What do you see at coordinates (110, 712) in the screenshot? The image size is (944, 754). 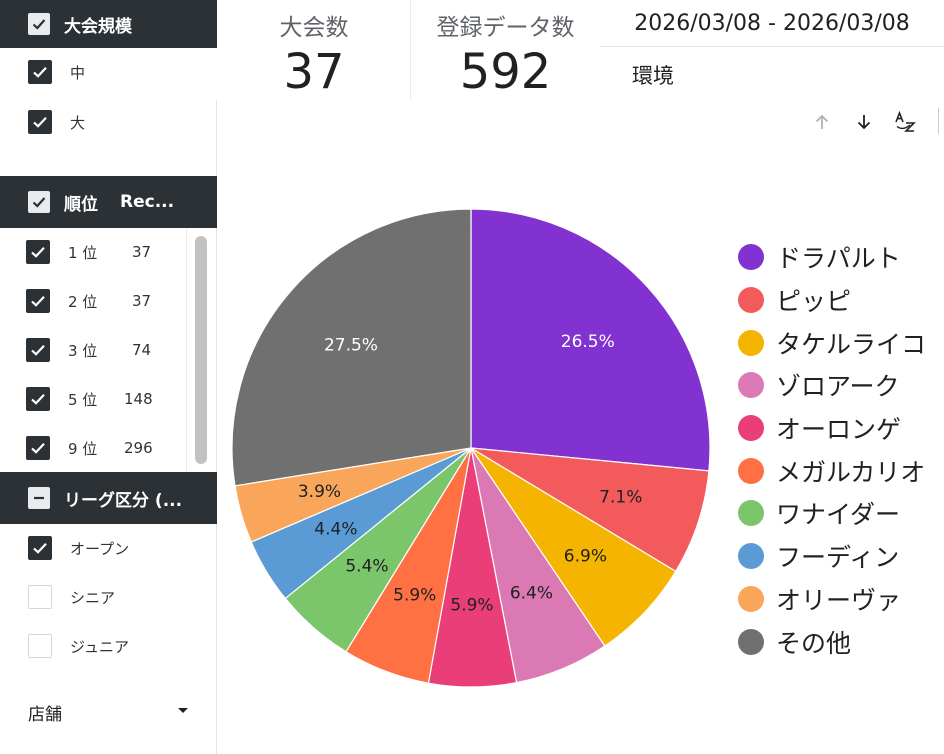 I see `store-dropdown: 店舗` at bounding box center [110, 712].